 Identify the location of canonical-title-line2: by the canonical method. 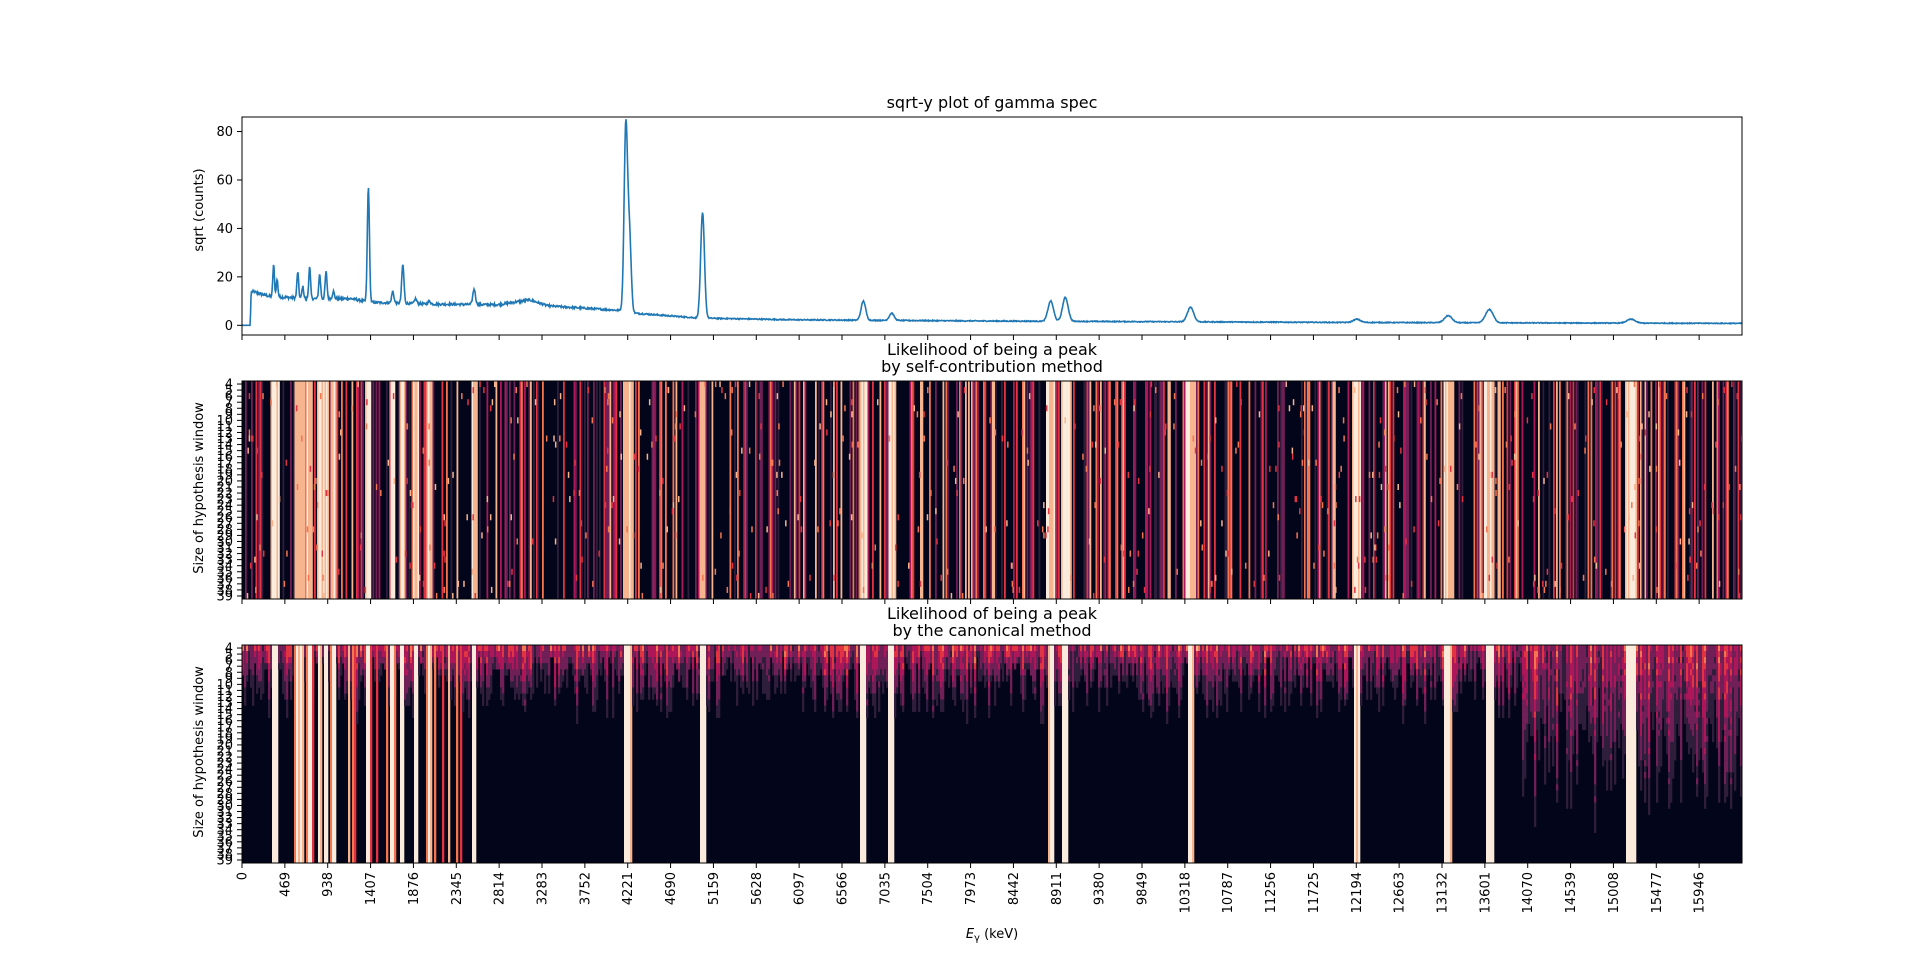
(991, 630).